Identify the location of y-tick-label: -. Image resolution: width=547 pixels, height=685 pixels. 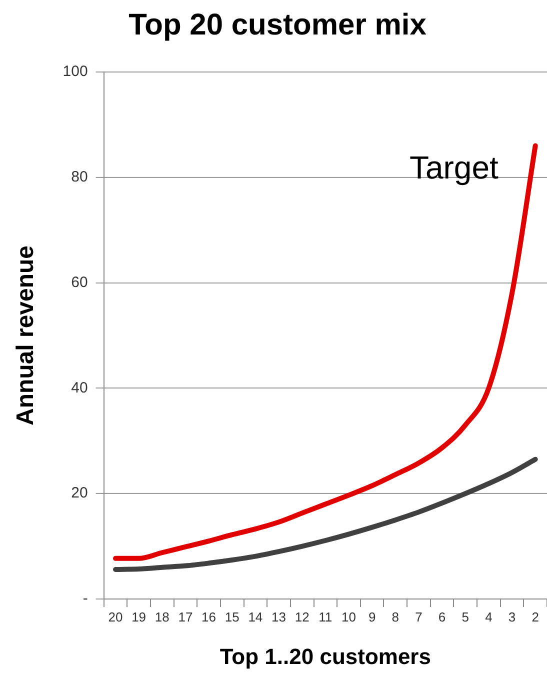
(85, 599).